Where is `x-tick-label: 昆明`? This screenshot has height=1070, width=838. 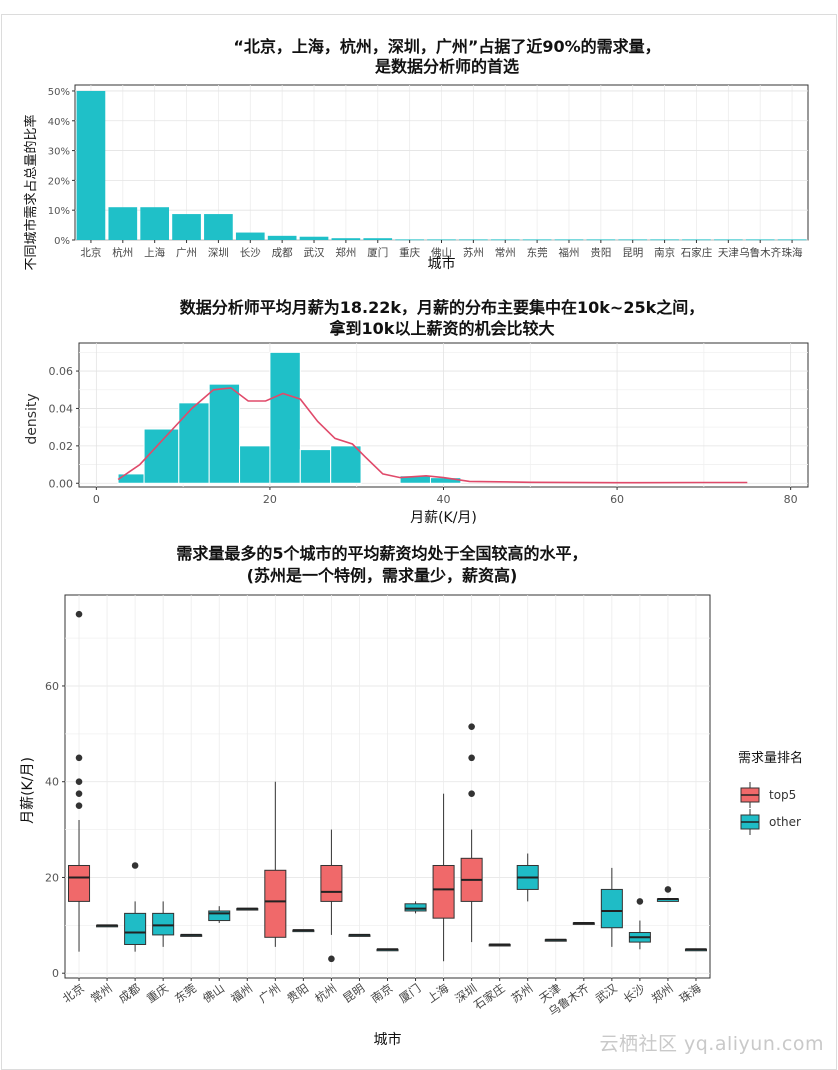 x-tick-label: 昆明 is located at coordinates (632, 253).